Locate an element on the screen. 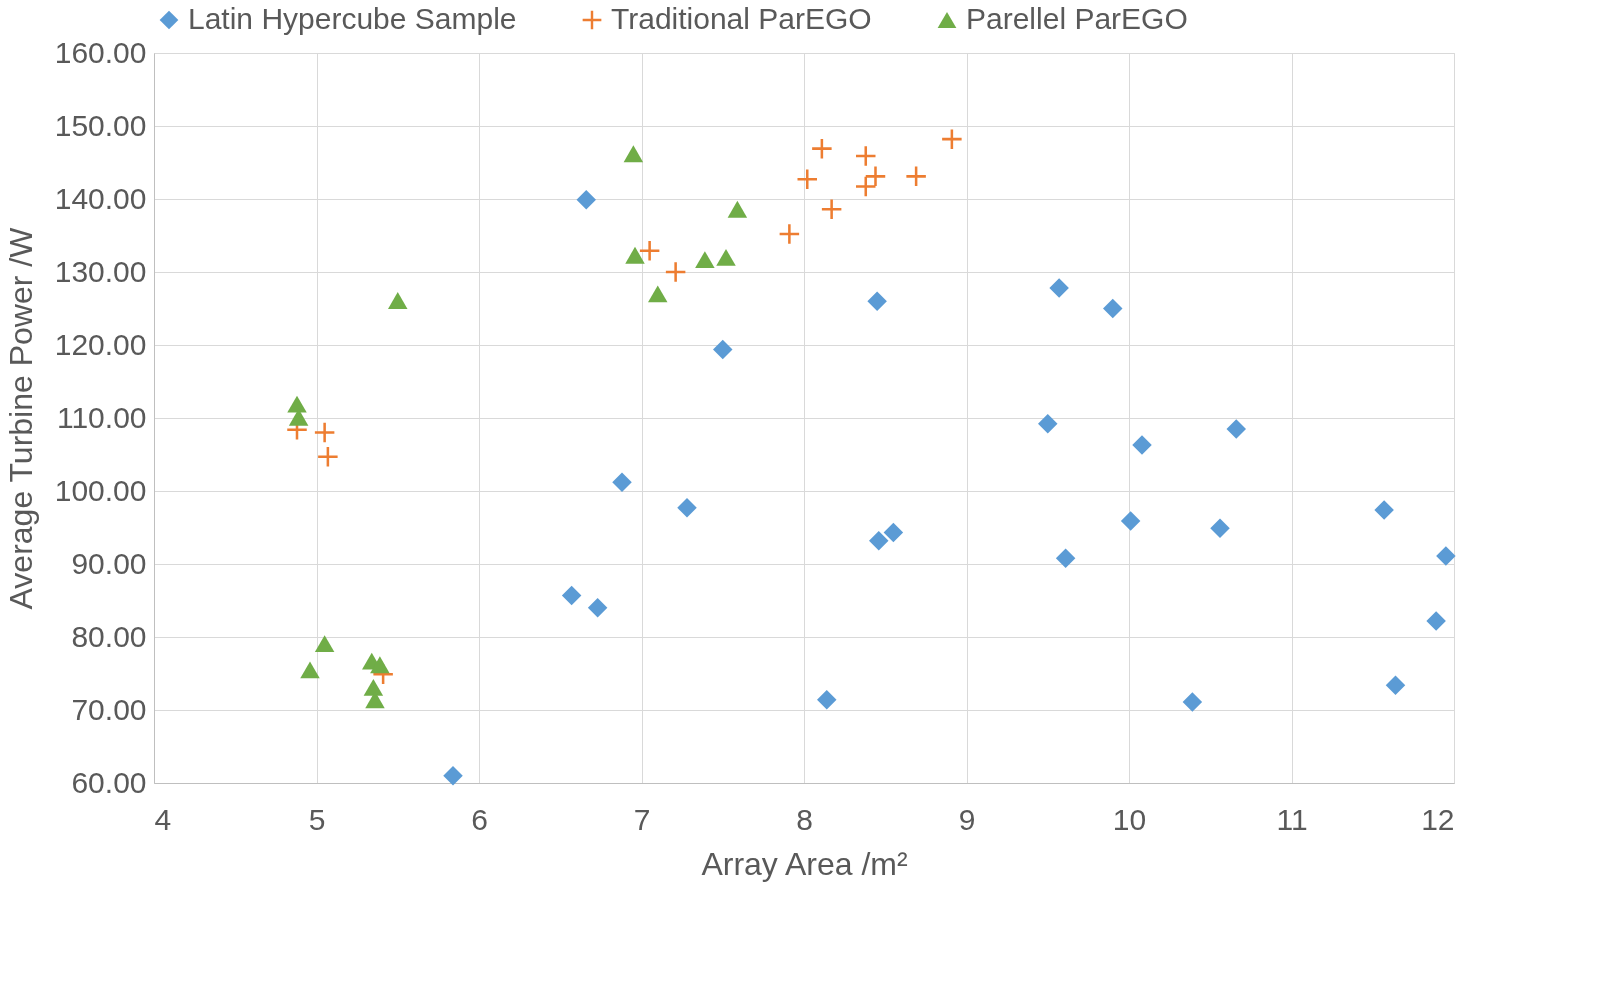 The width and height of the screenshot is (1612, 1000). x-tick-label: 5 is located at coordinates (317, 819).